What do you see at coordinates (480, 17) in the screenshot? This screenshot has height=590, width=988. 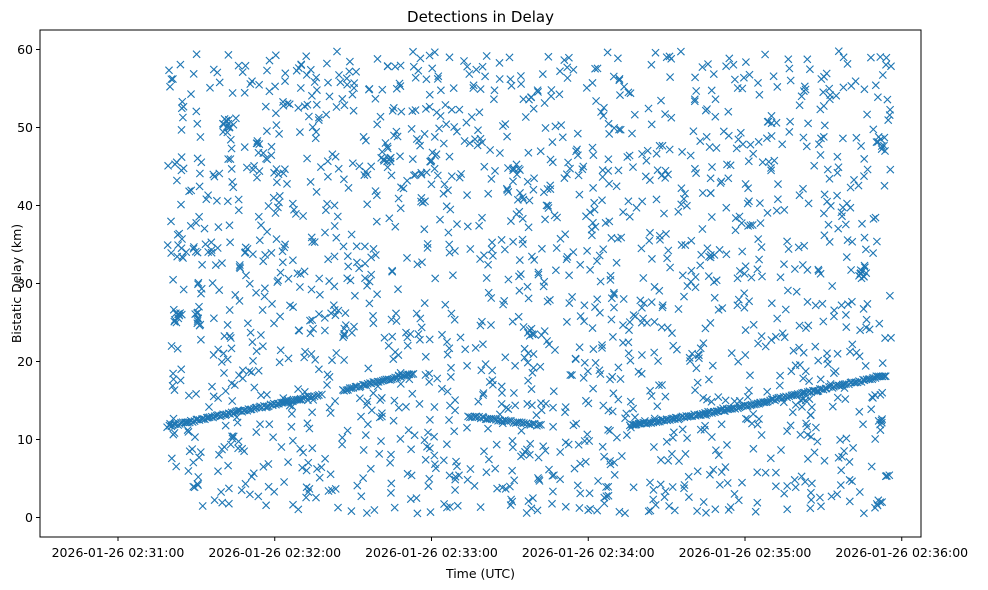 I see `chart-title: Detections in Delay` at bounding box center [480, 17].